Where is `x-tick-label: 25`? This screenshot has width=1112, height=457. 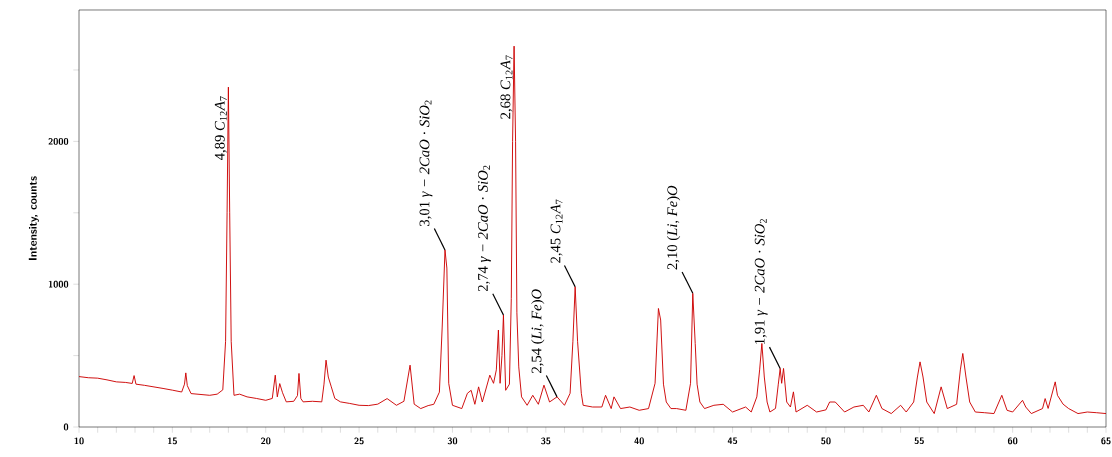
x-tick-label: 25 is located at coordinates (359, 441).